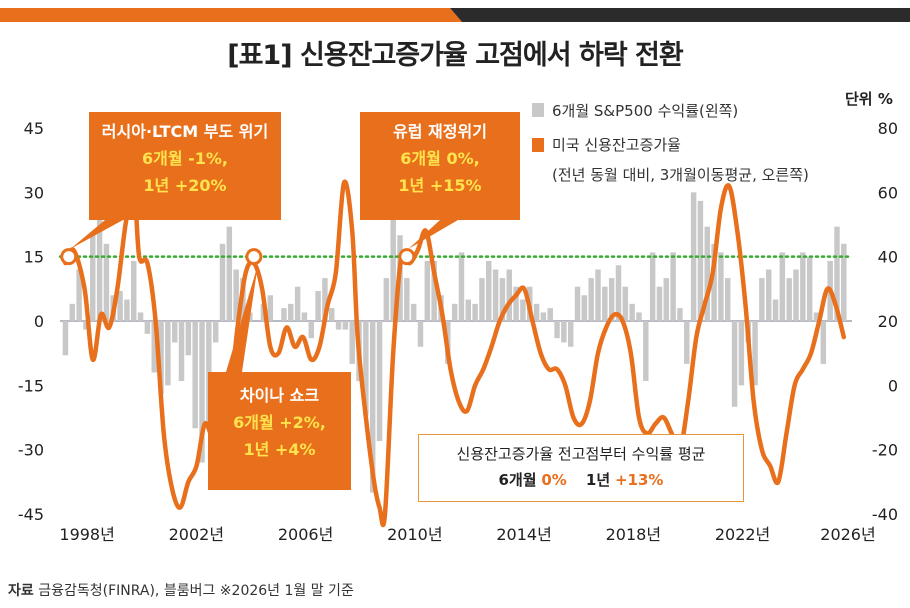 The height and width of the screenshot is (608, 910). Describe the element at coordinates (407, 257) in the screenshot. I see `peak-marker-europe` at that location.